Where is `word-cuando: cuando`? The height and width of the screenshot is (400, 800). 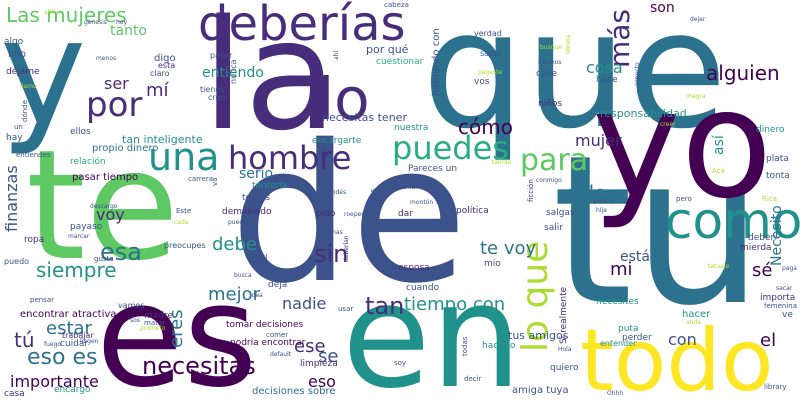
word-cuando: cuando is located at coordinates (423, 288).